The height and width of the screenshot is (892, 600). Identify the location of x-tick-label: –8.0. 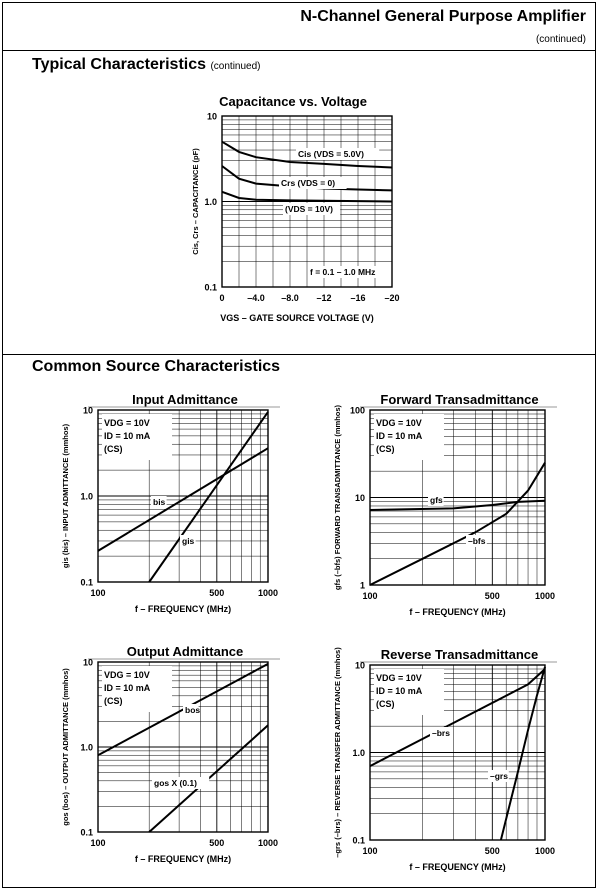
(290, 298).